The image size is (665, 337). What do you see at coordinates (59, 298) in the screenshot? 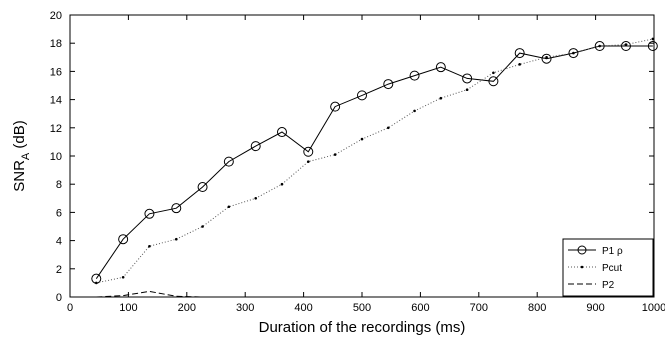
I see `y-tick-label: 0` at bounding box center [59, 298].